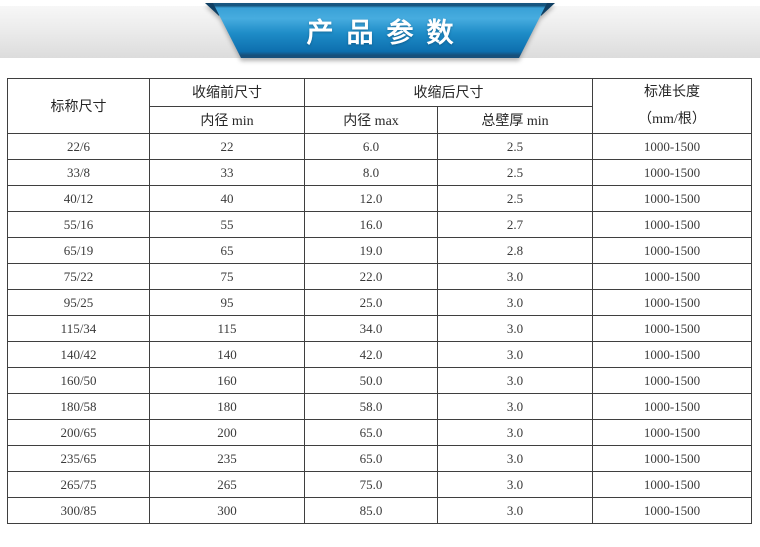 The image size is (760, 547). I want to click on table-cell: 2.7, so click(515, 224).